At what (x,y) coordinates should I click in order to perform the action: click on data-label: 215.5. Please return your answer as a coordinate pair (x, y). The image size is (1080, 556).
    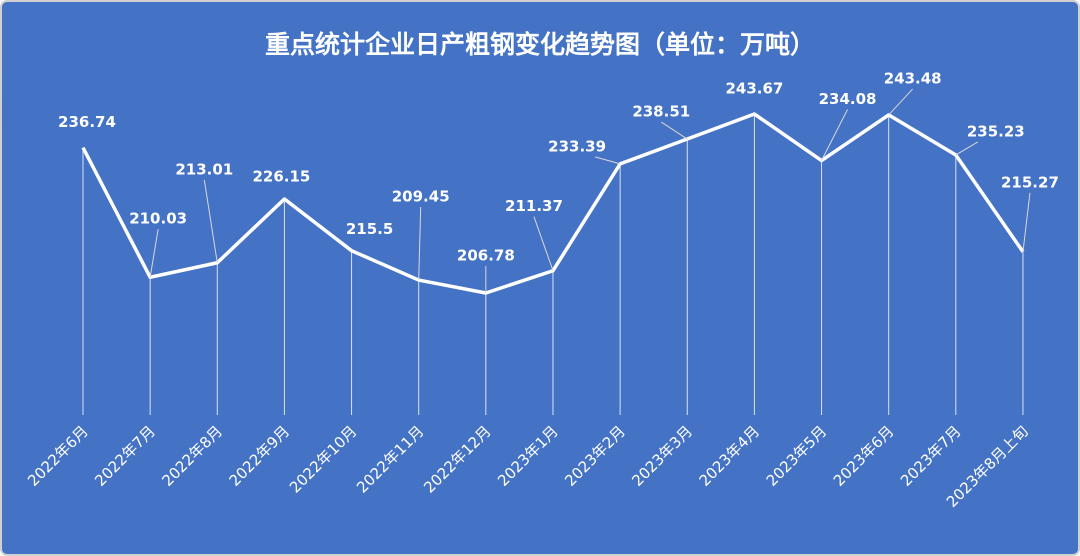
    Looking at the image, I should click on (369, 229).